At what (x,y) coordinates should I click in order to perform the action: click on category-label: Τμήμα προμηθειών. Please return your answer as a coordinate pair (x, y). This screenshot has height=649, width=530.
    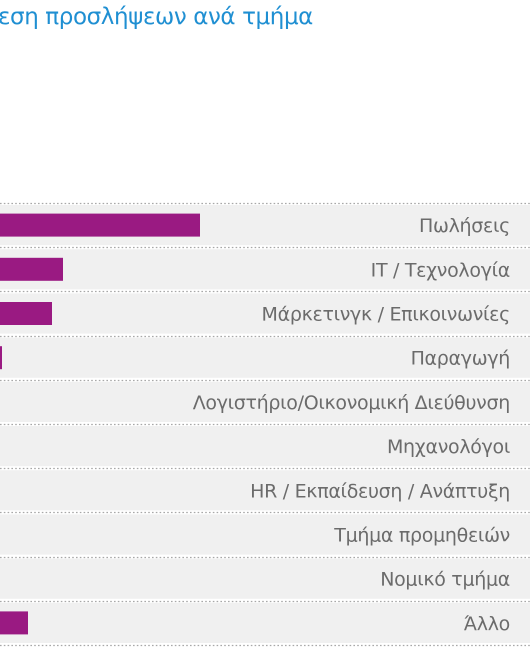
    Looking at the image, I should click on (421, 536).